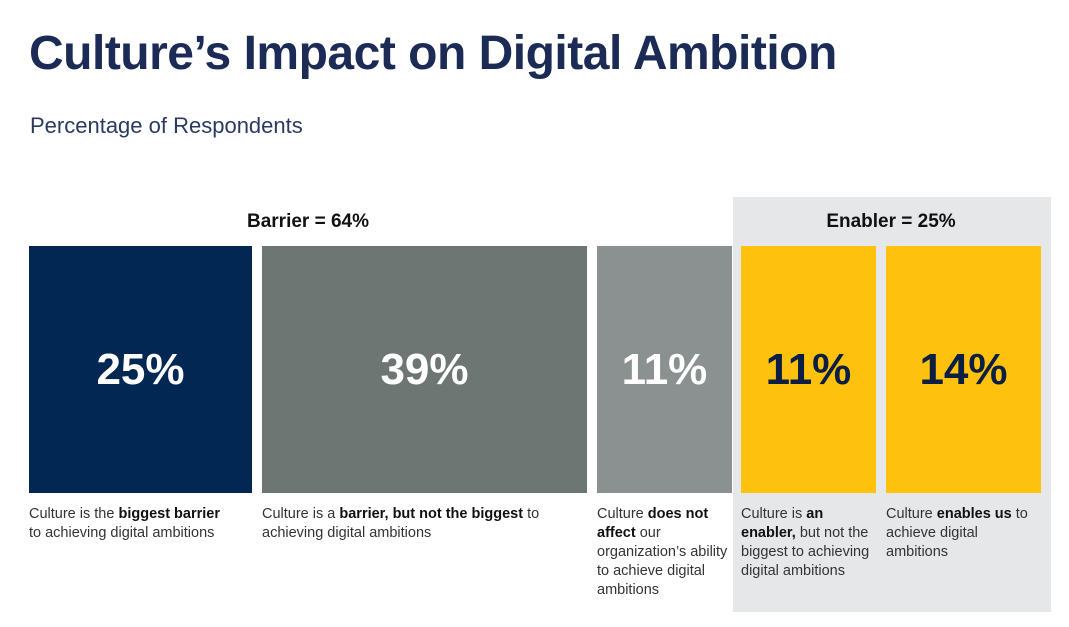 The image size is (1069, 627). What do you see at coordinates (891, 221) in the screenshot?
I see `enabler-group-label: Enabler = 25%` at bounding box center [891, 221].